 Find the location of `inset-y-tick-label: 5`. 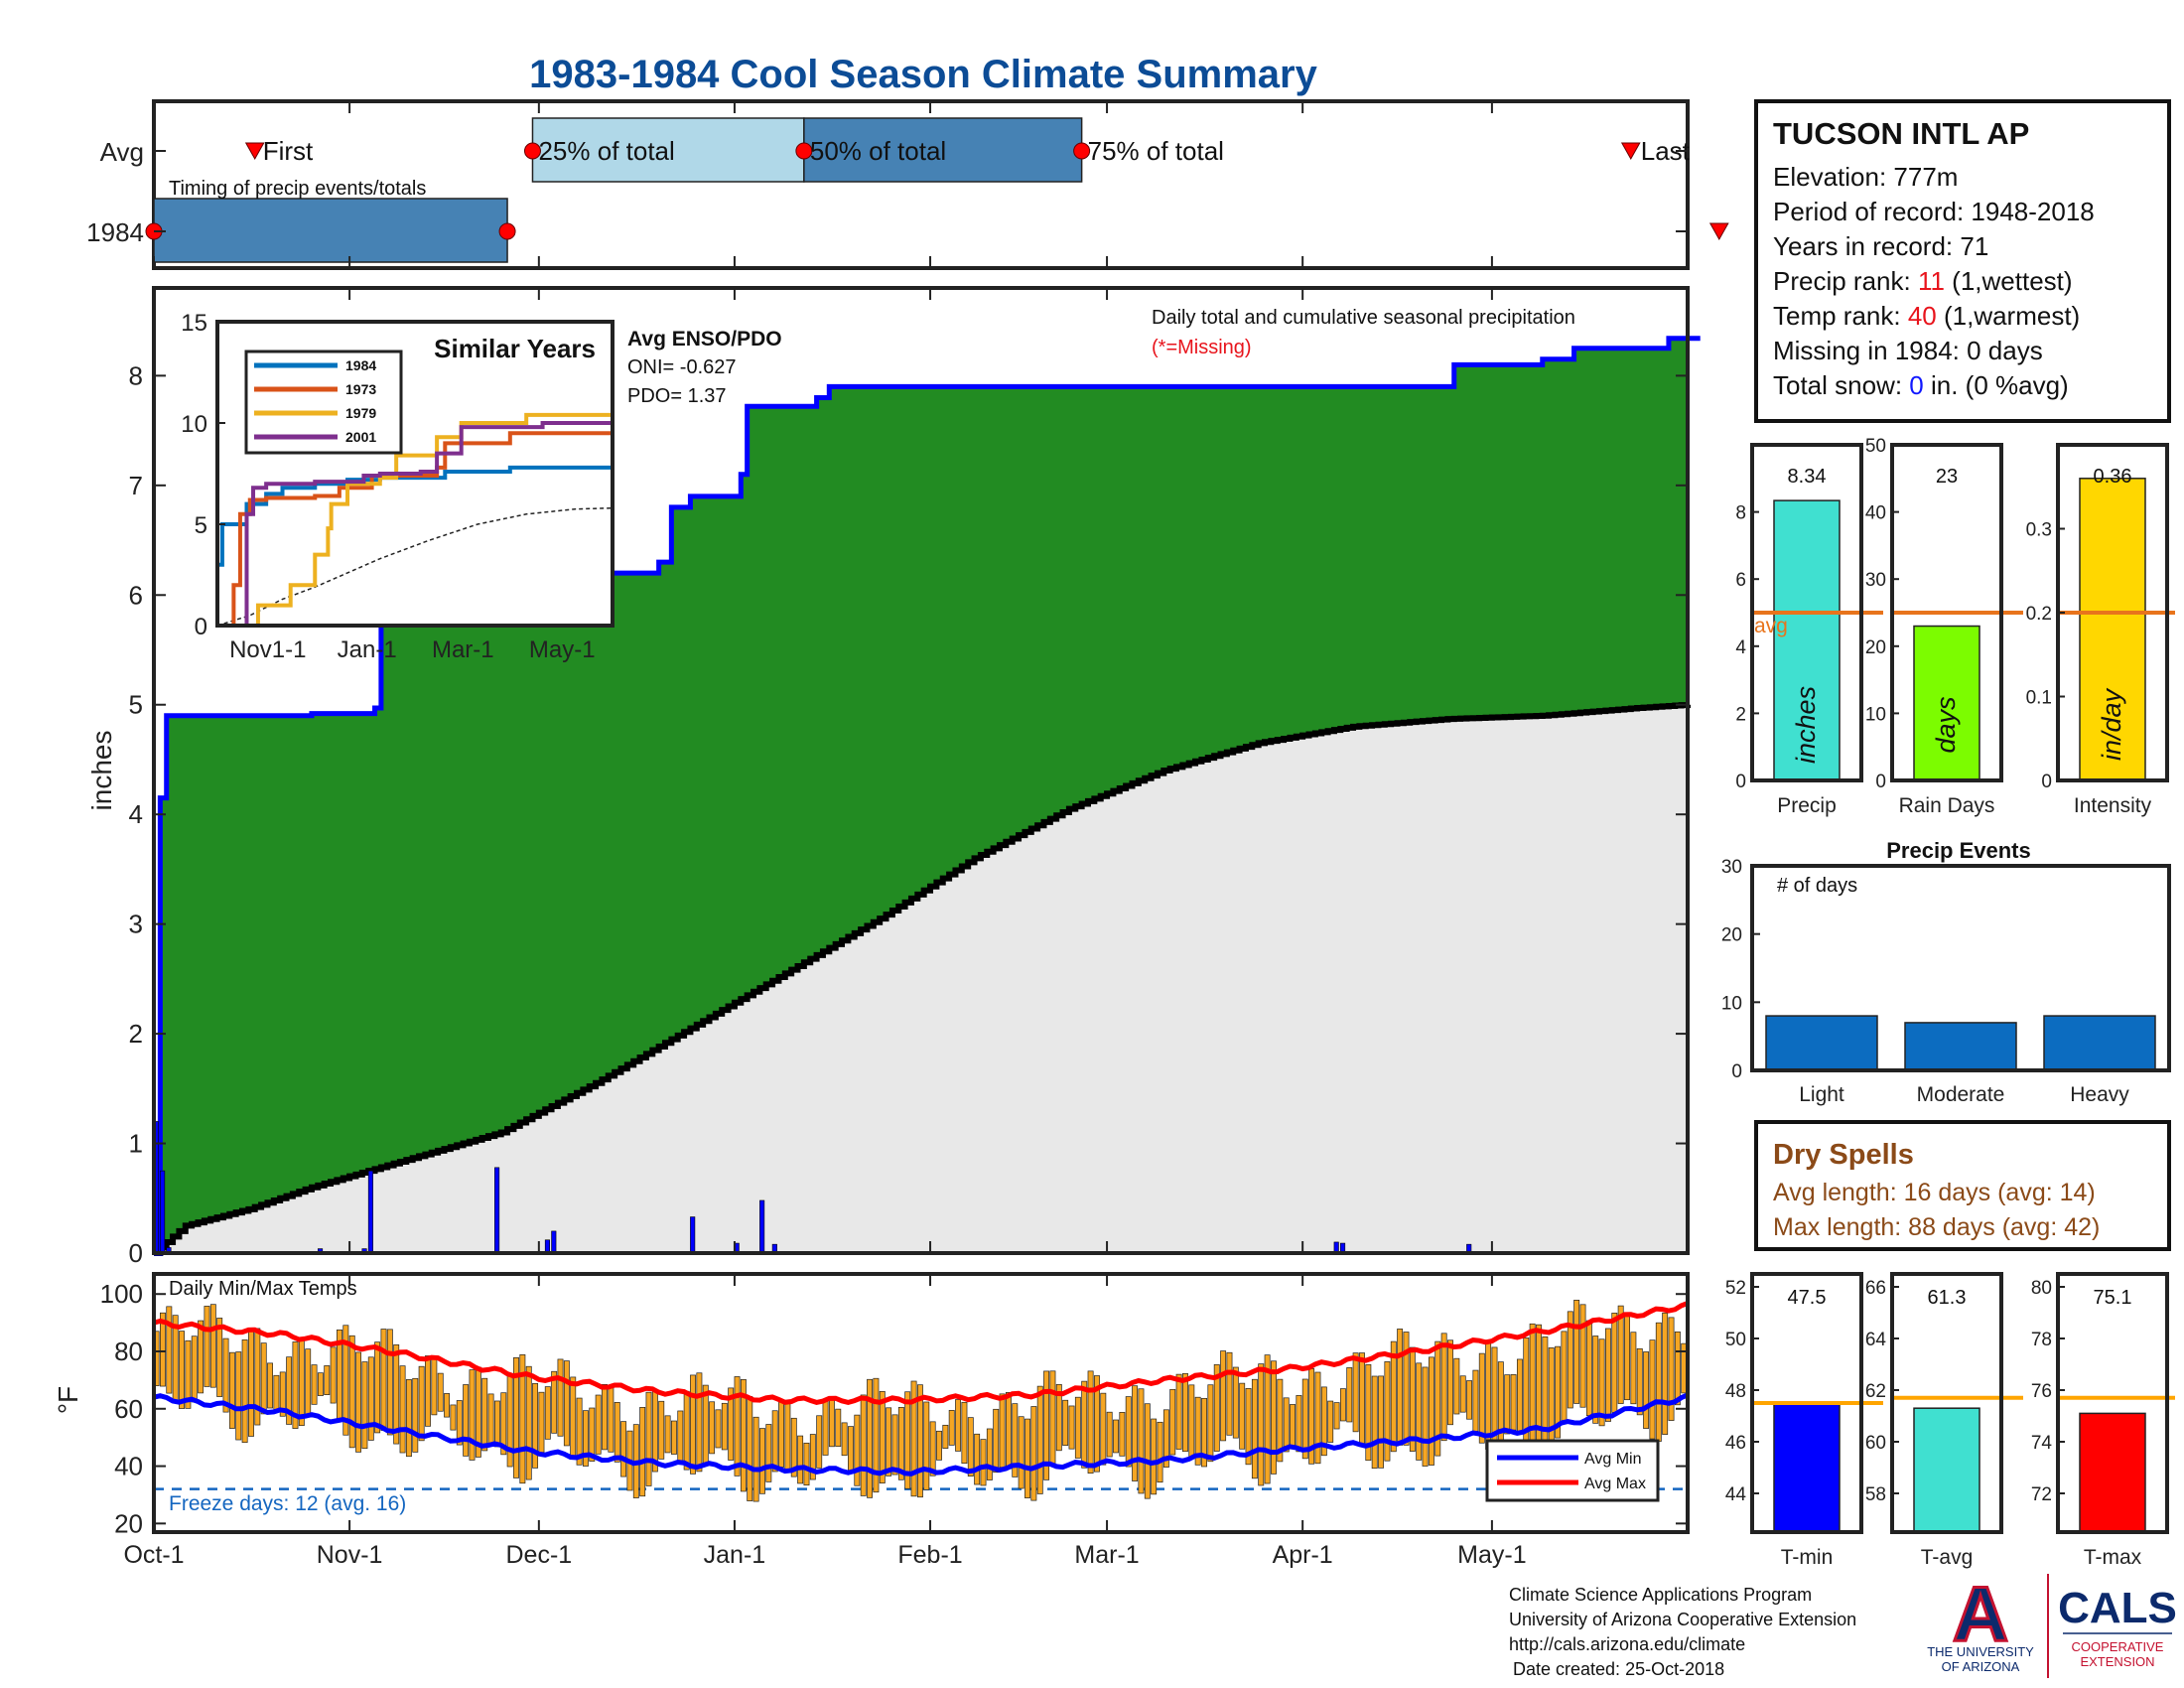

inset-y-tick-label: 5 is located at coordinates (201, 525).